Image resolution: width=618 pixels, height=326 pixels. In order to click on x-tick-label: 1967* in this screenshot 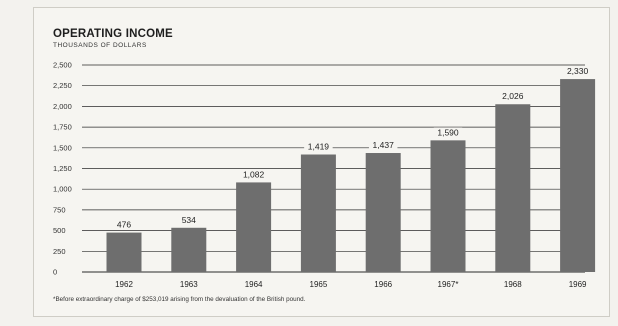, I will do `click(448, 284)`.